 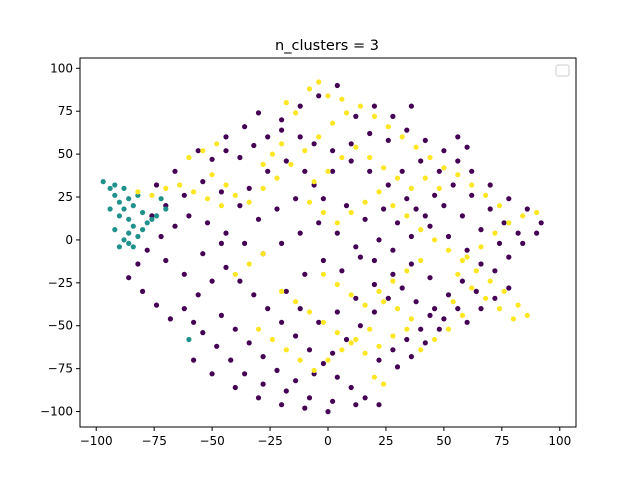 What do you see at coordinates (501, 441) in the screenshot?
I see `x-tick-label: 75` at bounding box center [501, 441].